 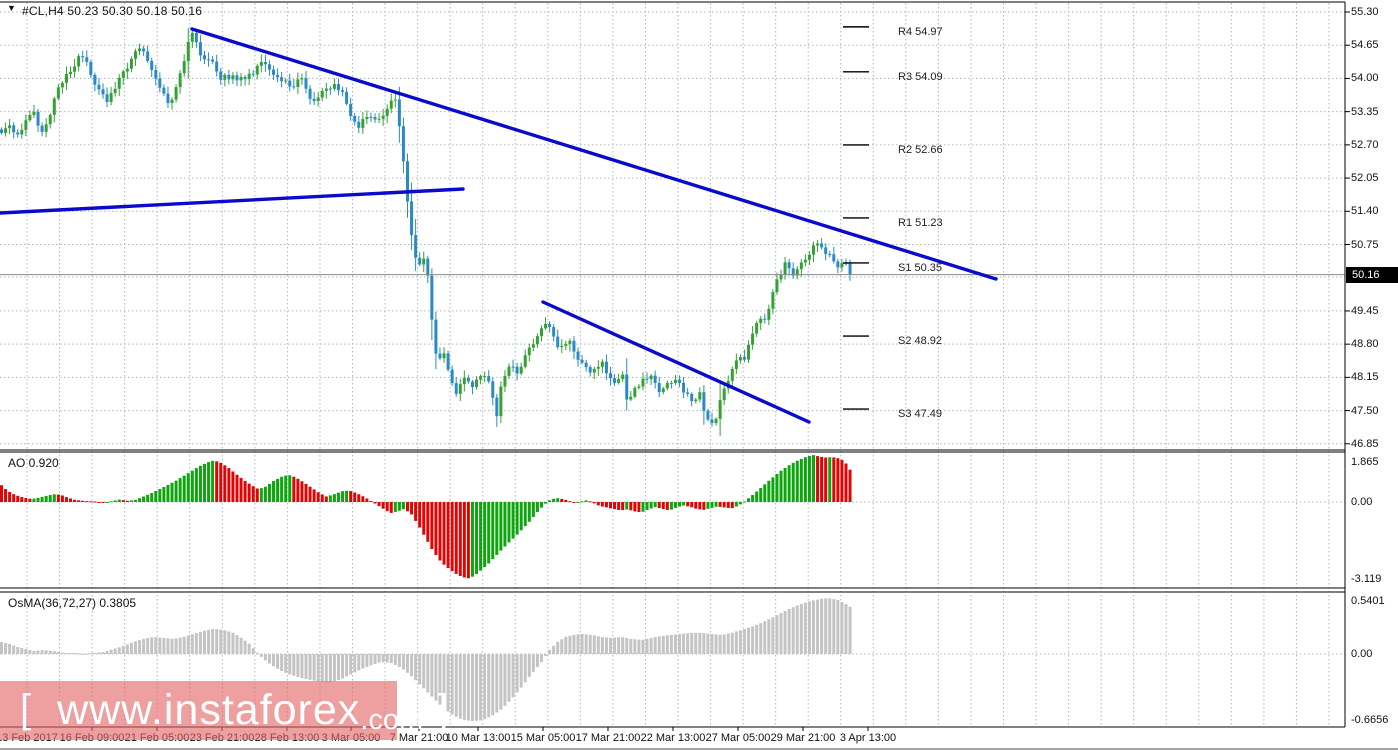 What do you see at coordinates (1365, 78) in the screenshot?
I see `price-axis-label: 54.00` at bounding box center [1365, 78].